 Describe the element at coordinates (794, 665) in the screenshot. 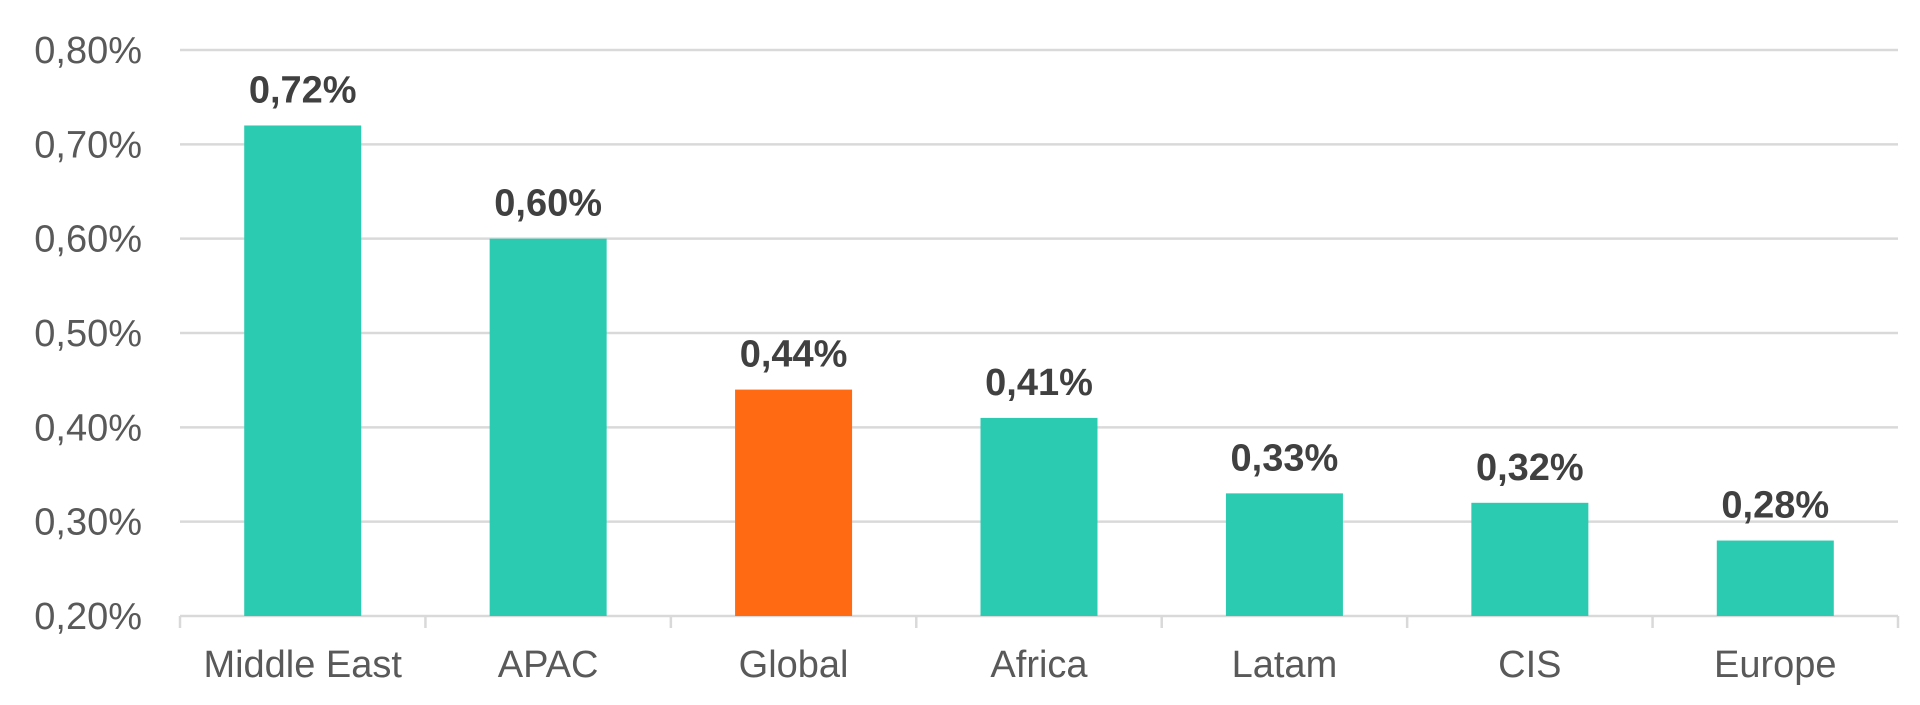

I see `x-tick-label-global: Global` at that location.